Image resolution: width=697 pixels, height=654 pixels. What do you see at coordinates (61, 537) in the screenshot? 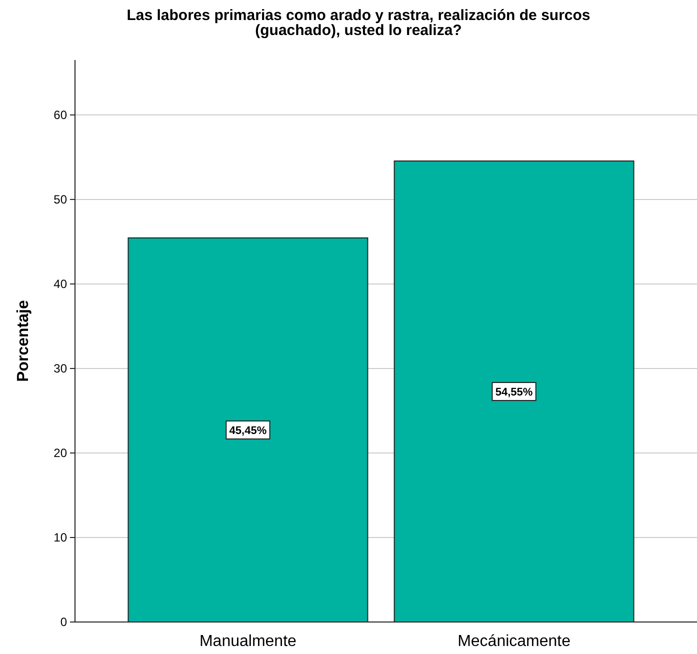
I see `y-tick-label: 10` at bounding box center [61, 537].